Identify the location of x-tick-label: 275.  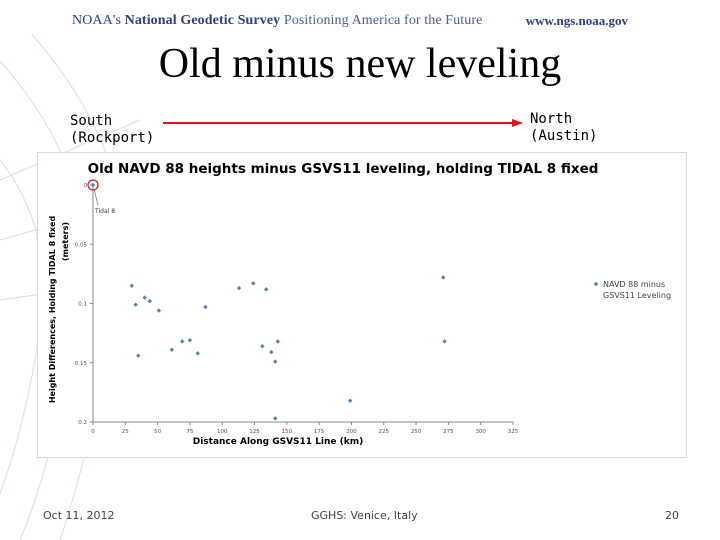
(448, 432).